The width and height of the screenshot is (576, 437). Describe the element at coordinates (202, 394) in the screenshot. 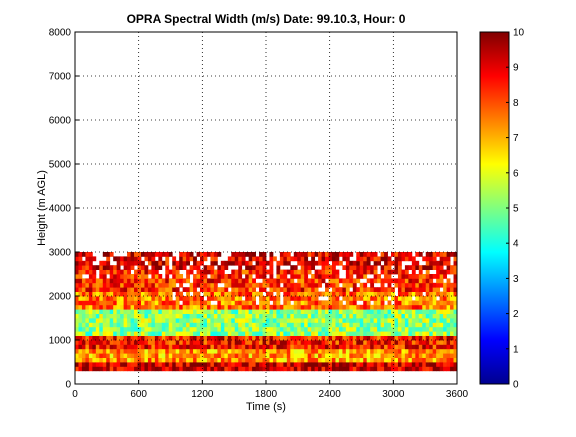

I see `x-tick-label: 1200` at that location.